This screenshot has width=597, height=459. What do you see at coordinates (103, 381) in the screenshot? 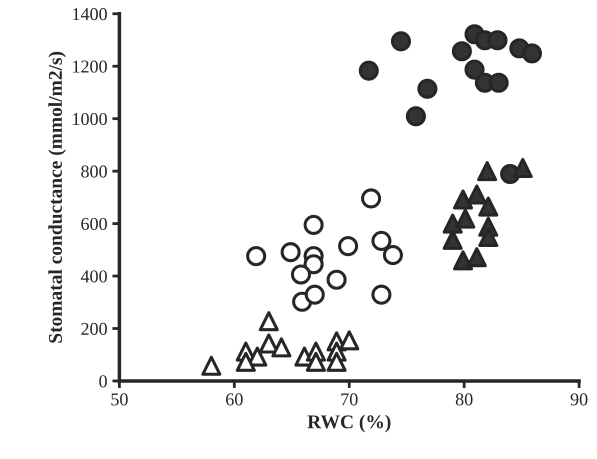
I see `y-tick-label: 0` at bounding box center [103, 381].